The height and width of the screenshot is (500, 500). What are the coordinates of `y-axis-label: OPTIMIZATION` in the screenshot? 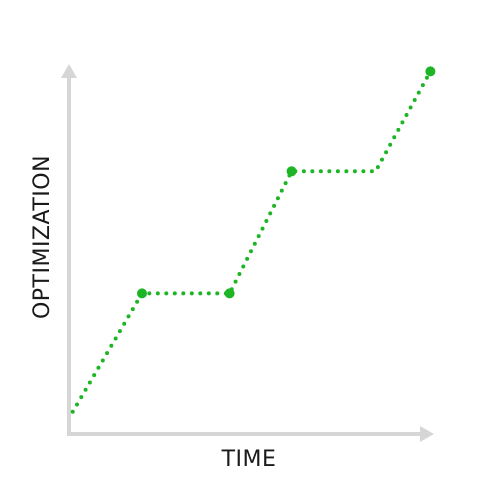 It's located at (42, 237).